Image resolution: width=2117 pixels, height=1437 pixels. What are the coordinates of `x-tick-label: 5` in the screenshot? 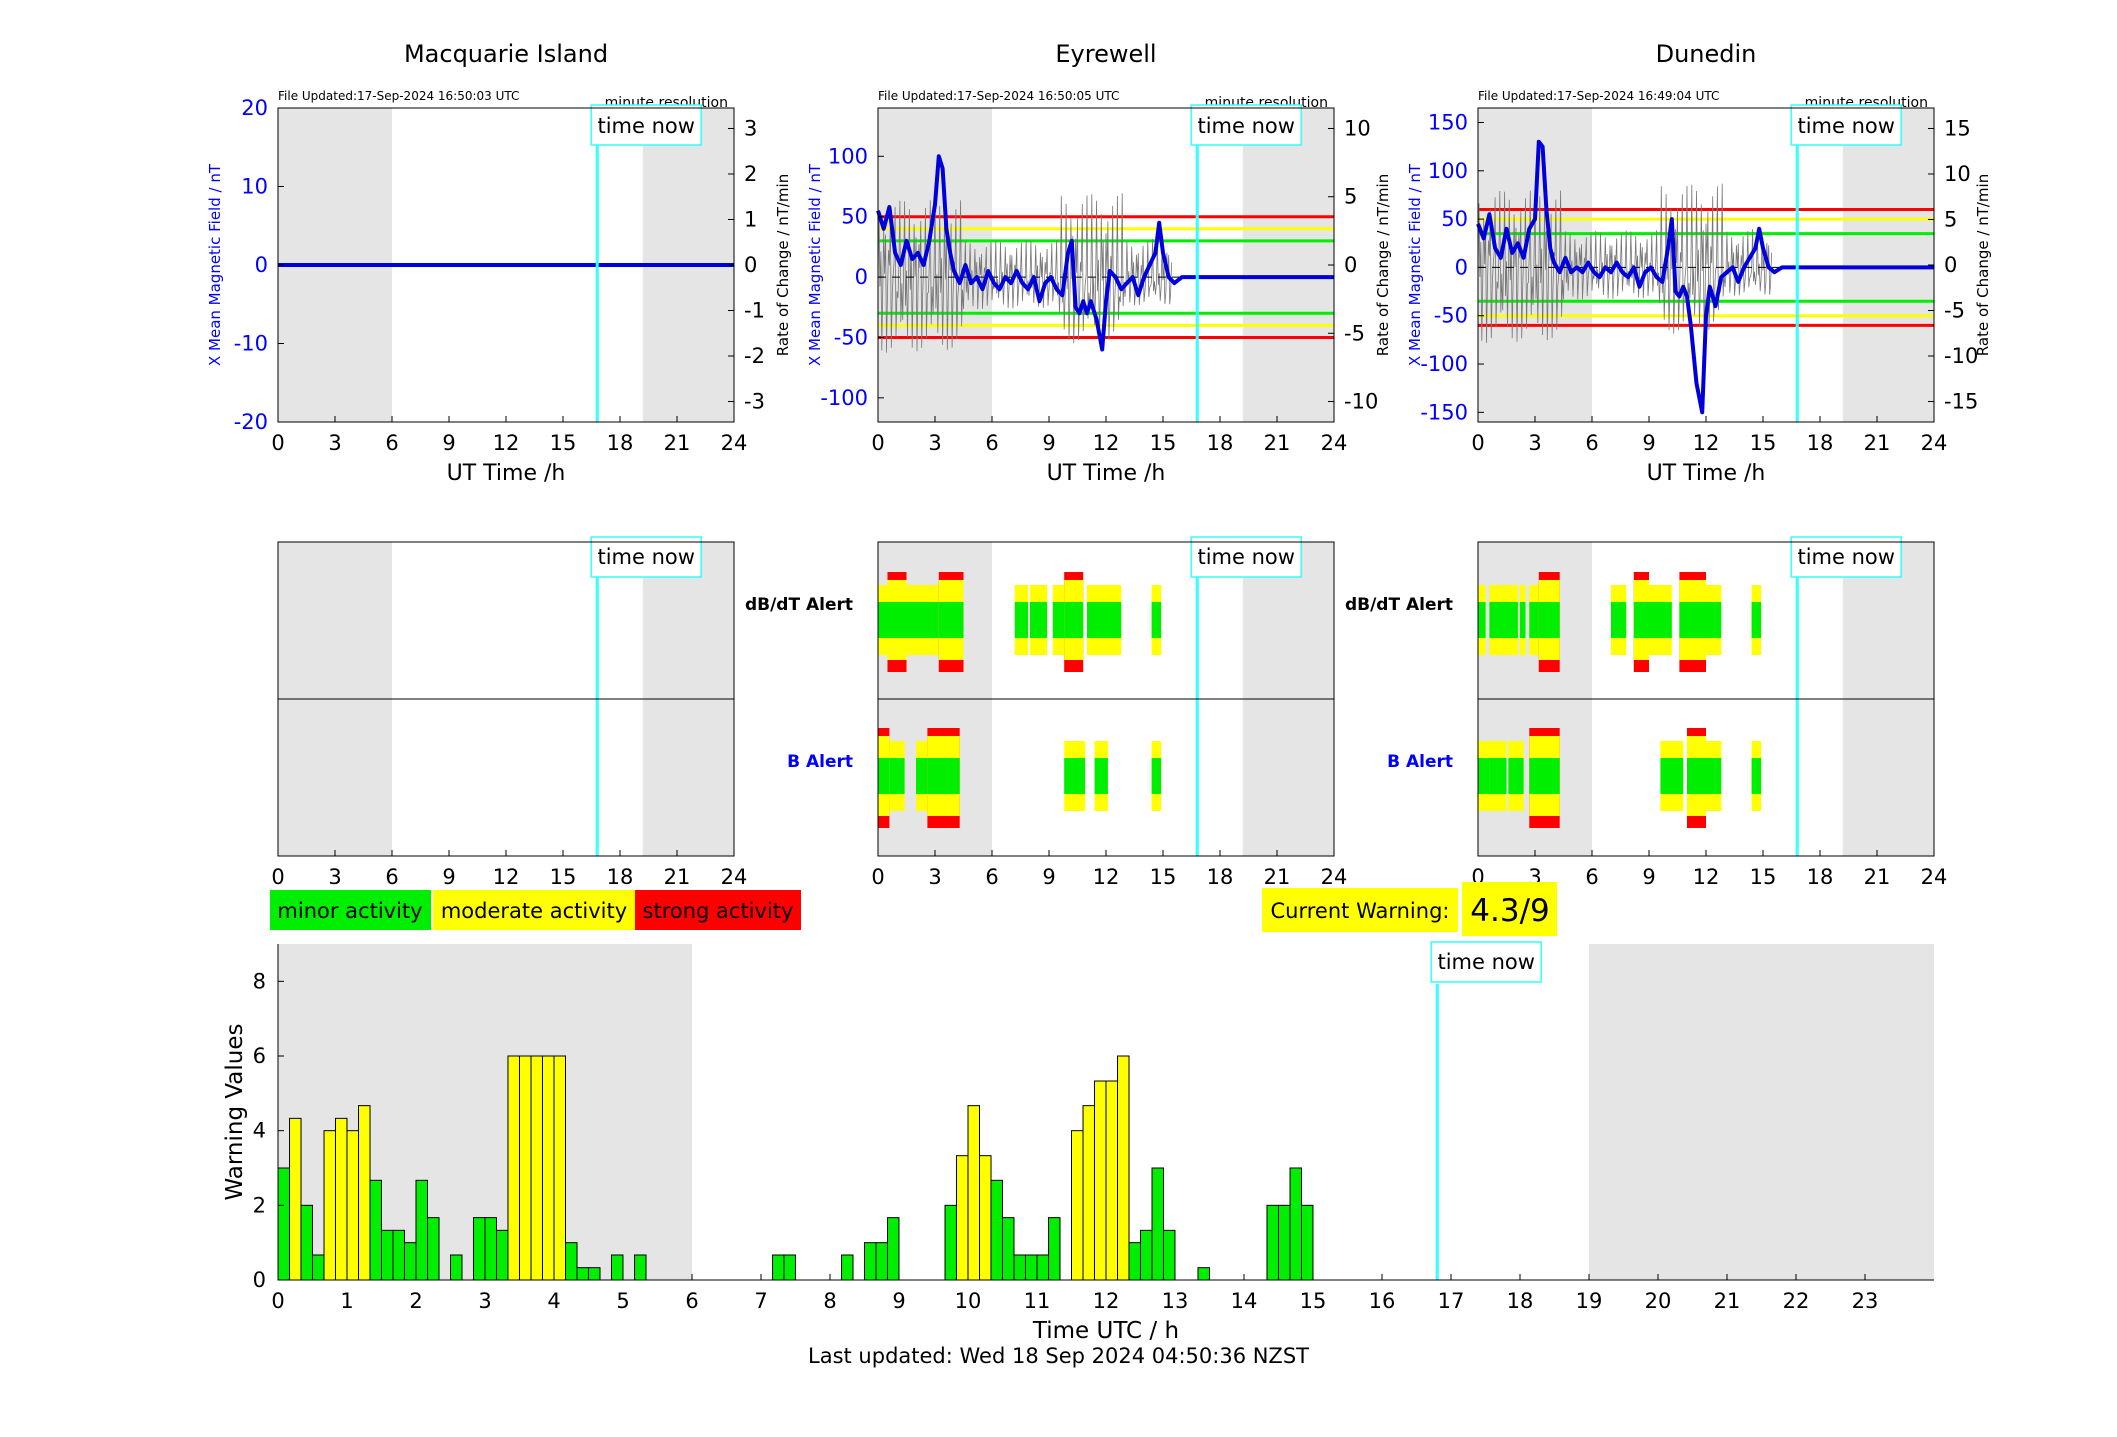 It's located at (622, 1301).